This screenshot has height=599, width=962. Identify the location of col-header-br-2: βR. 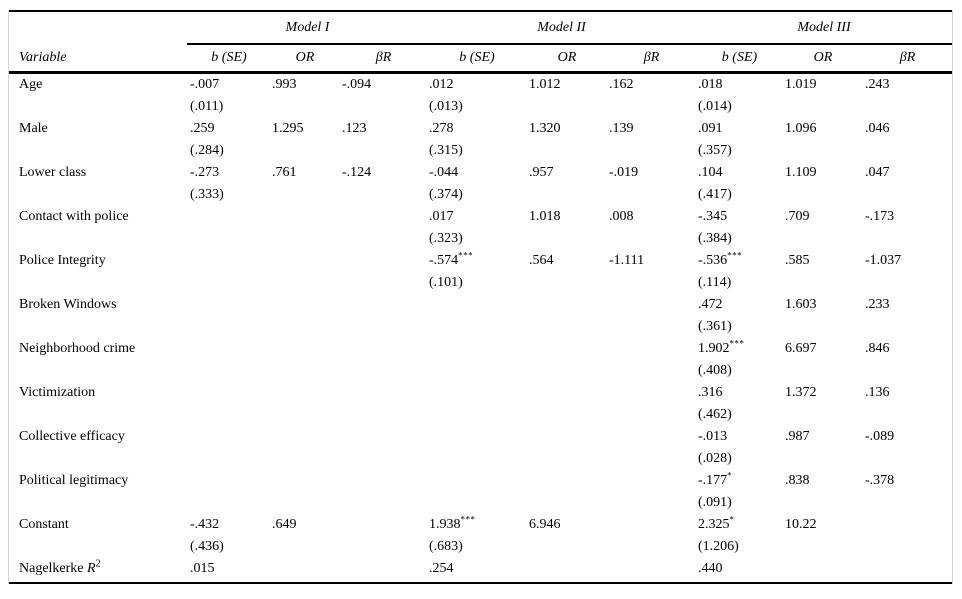
(651, 57).